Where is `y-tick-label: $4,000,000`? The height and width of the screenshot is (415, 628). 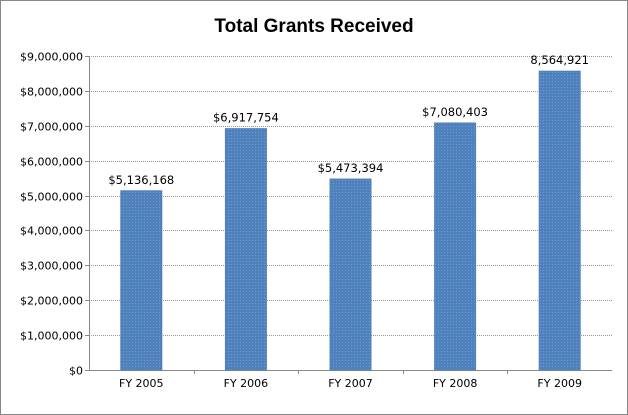
y-tick-label: $4,000,000 is located at coordinates (51, 231).